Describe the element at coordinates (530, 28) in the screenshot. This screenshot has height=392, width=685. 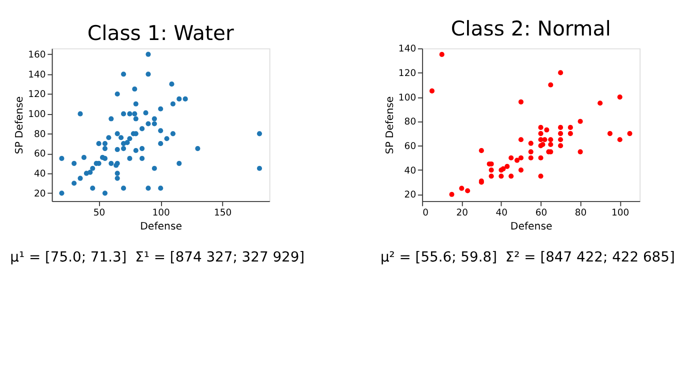
I see `chart-title: Class 2: Normal` at that location.